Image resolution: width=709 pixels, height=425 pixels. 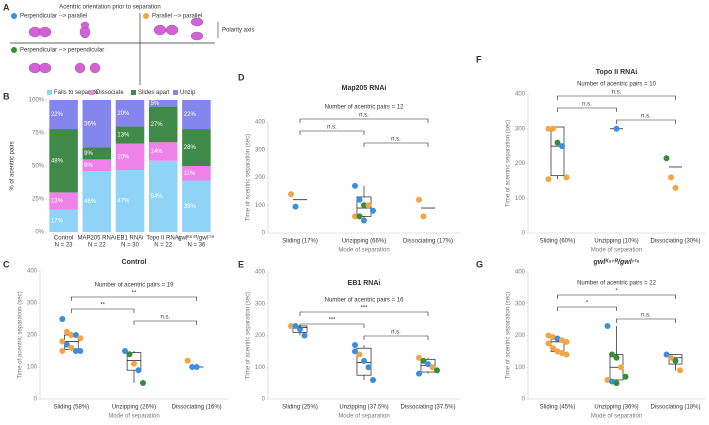 What do you see at coordinates (479, 264) in the screenshot?
I see `panel-label: G` at bounding box center [479, 264].